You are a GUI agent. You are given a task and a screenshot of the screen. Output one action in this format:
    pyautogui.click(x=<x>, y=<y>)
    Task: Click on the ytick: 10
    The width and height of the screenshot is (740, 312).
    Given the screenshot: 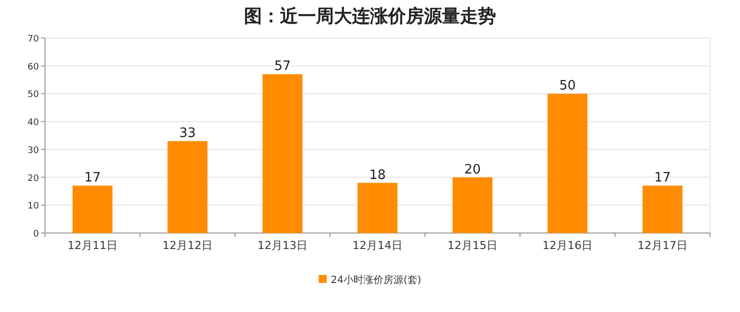 What is the action you would take?
    pyautogui.click(x=33, y=207)
    